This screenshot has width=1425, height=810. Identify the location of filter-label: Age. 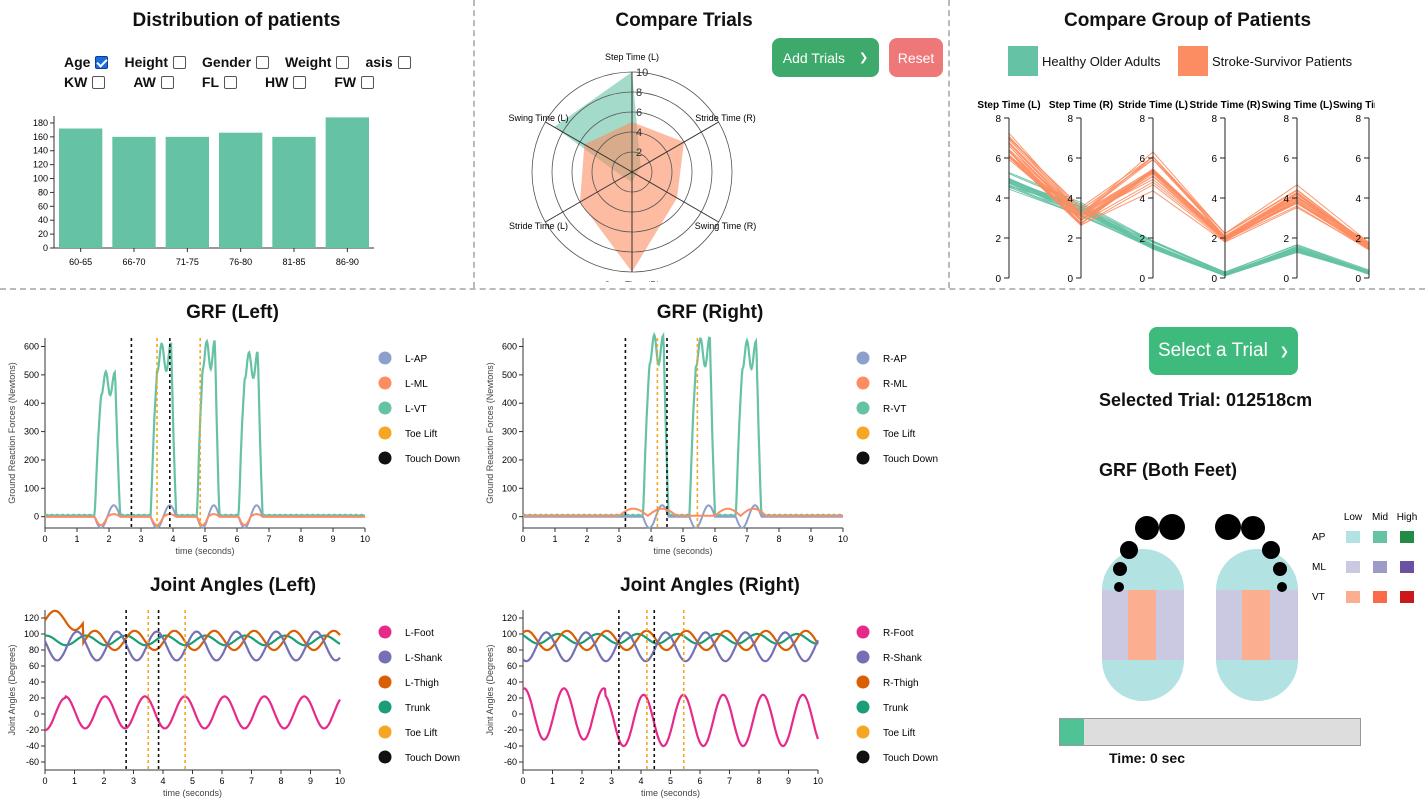
(77, 62).